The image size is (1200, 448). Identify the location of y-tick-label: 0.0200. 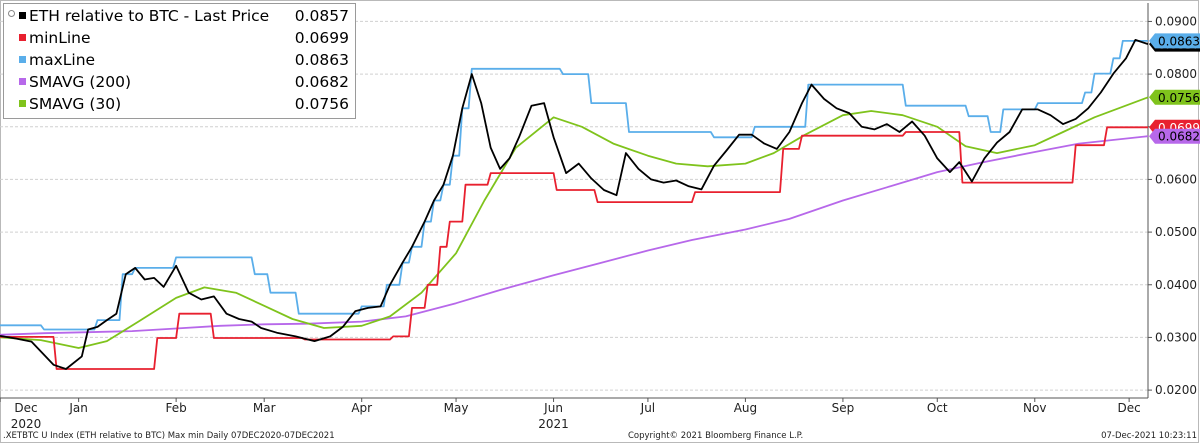
(1176, 390).